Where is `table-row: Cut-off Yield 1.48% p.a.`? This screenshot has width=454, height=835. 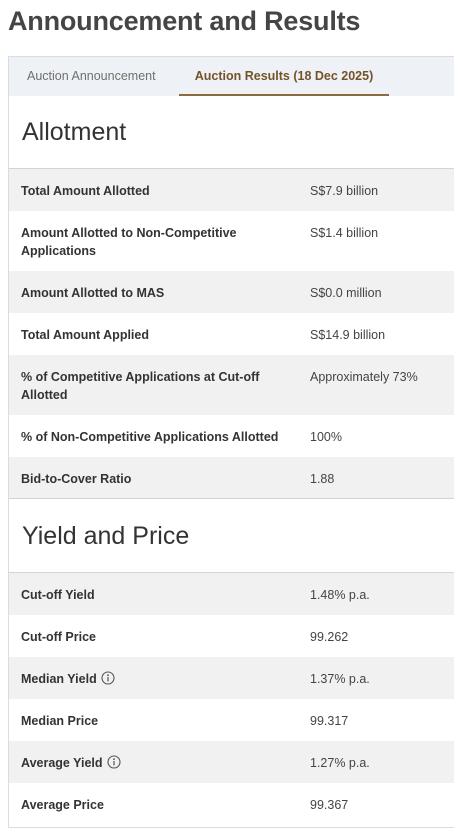 table-row: Cut-off Yield 1.48% p.a. is located at coordinates (231, 594).